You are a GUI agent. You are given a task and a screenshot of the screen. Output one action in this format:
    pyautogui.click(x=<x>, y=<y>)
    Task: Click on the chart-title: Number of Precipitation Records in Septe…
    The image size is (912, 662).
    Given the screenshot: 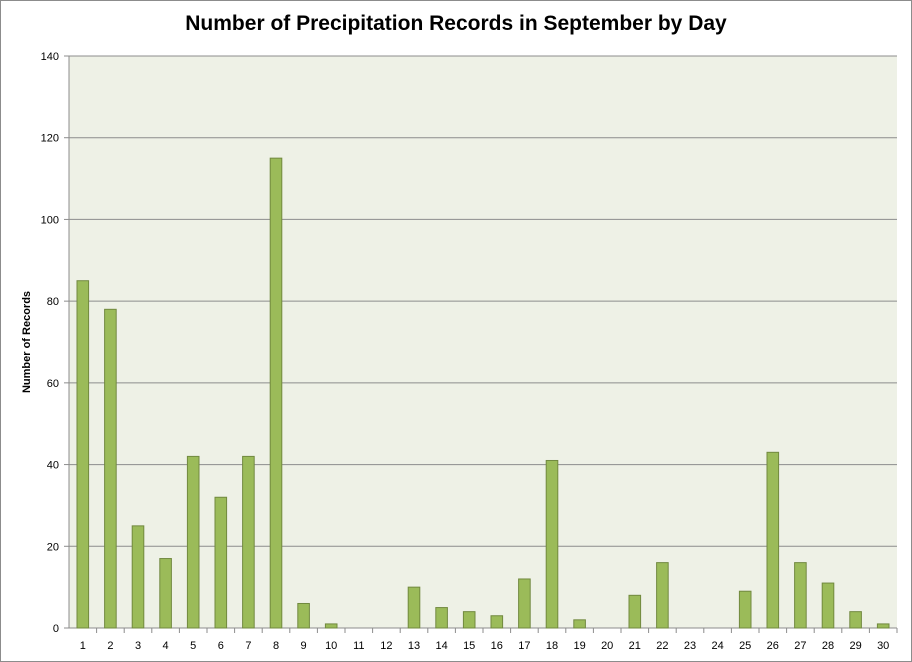 What is the action you would take?
    pyautogui.click(x=456, y=23)
    